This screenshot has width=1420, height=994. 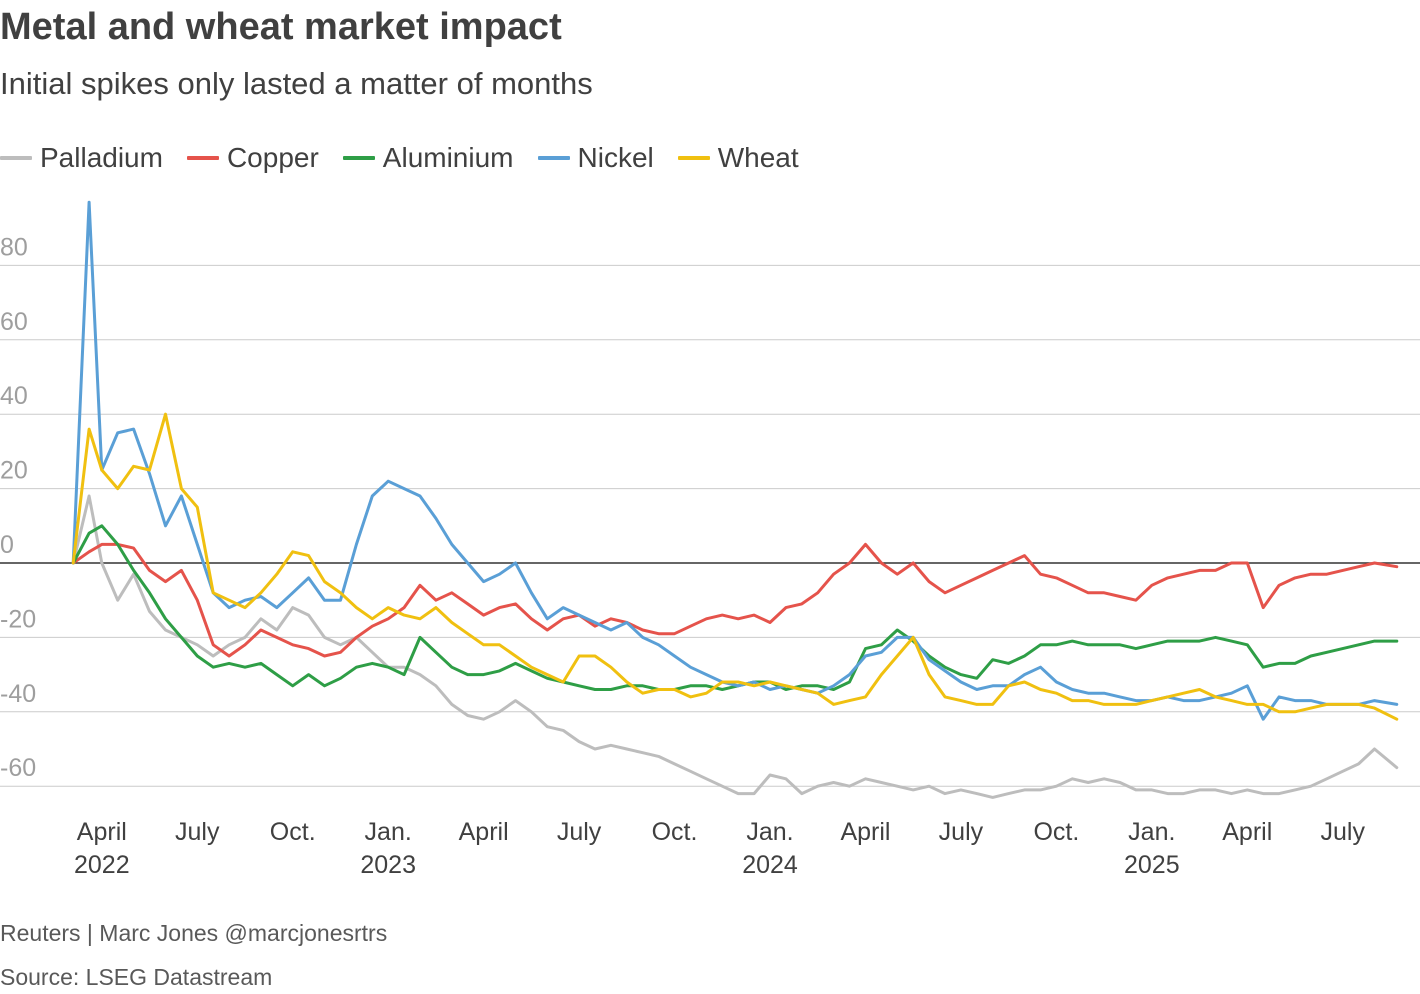 What do you see at coordinates (293, 832) in the screenshot?
I see `x-tick-label-2: Oct.` at bounding box center [293, 832].